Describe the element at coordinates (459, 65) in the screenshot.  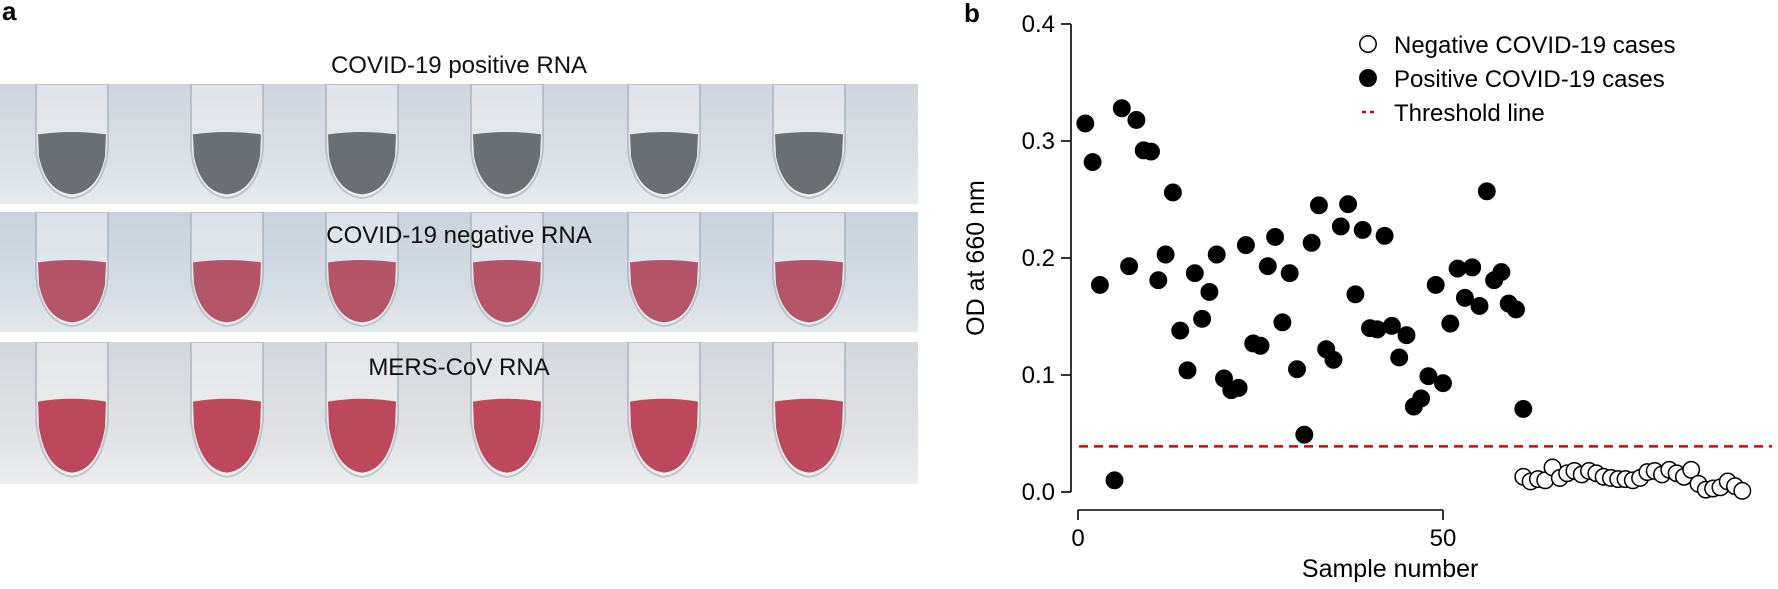
I see `strip-title-positive: COVID-19 positive RNA` at that location.